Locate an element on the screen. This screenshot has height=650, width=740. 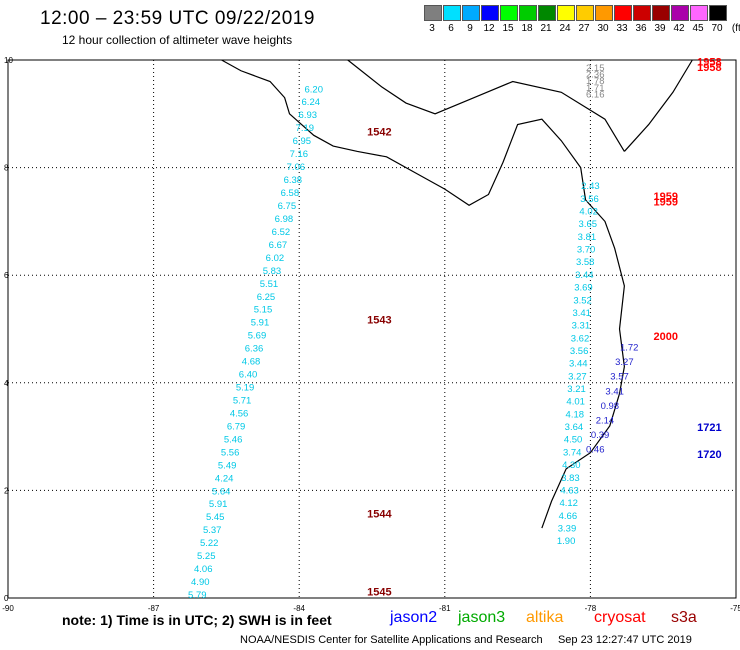
wave-height-label: 2.43 is located at coordinates (590, 186).